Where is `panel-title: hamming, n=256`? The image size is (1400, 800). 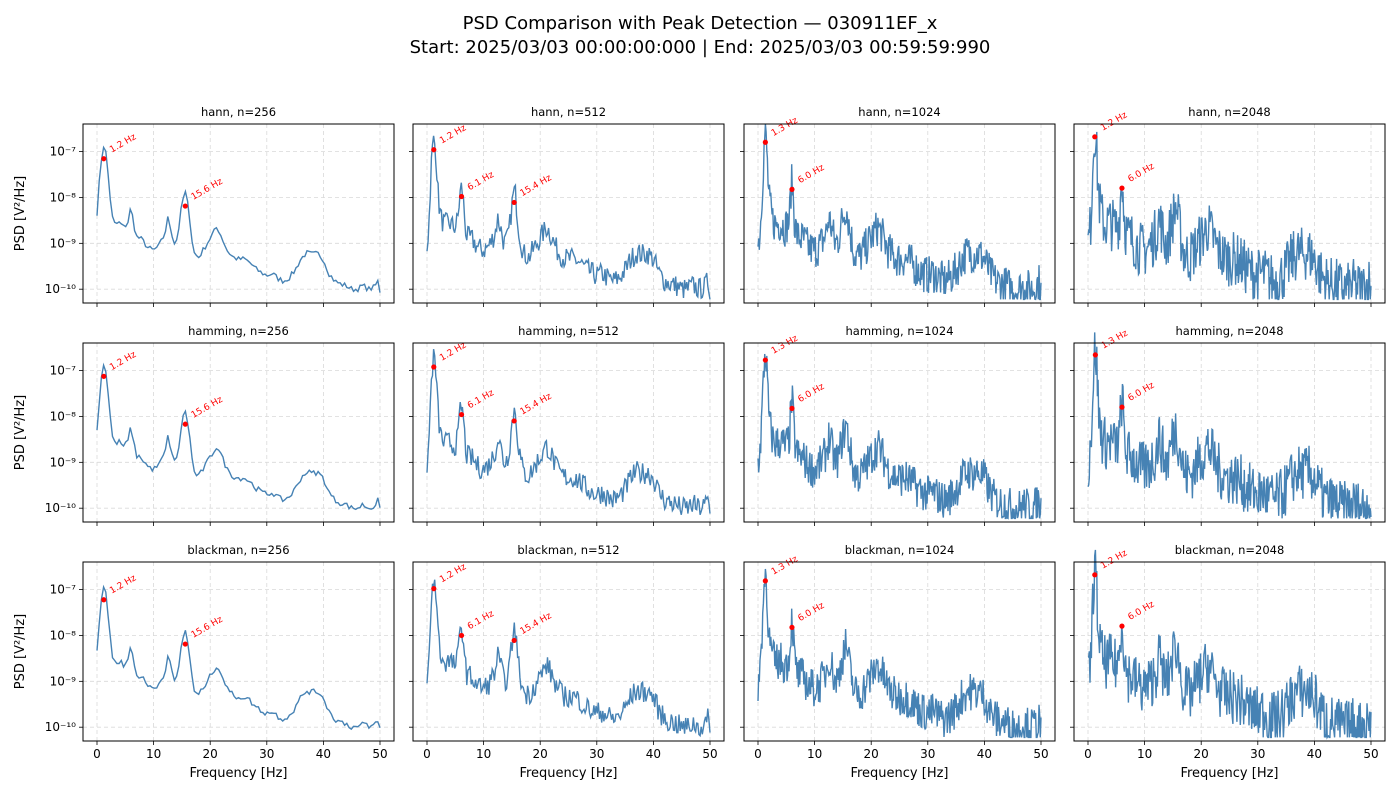 panel-title: hamming, n=256 is located at coordinates (238, 331).